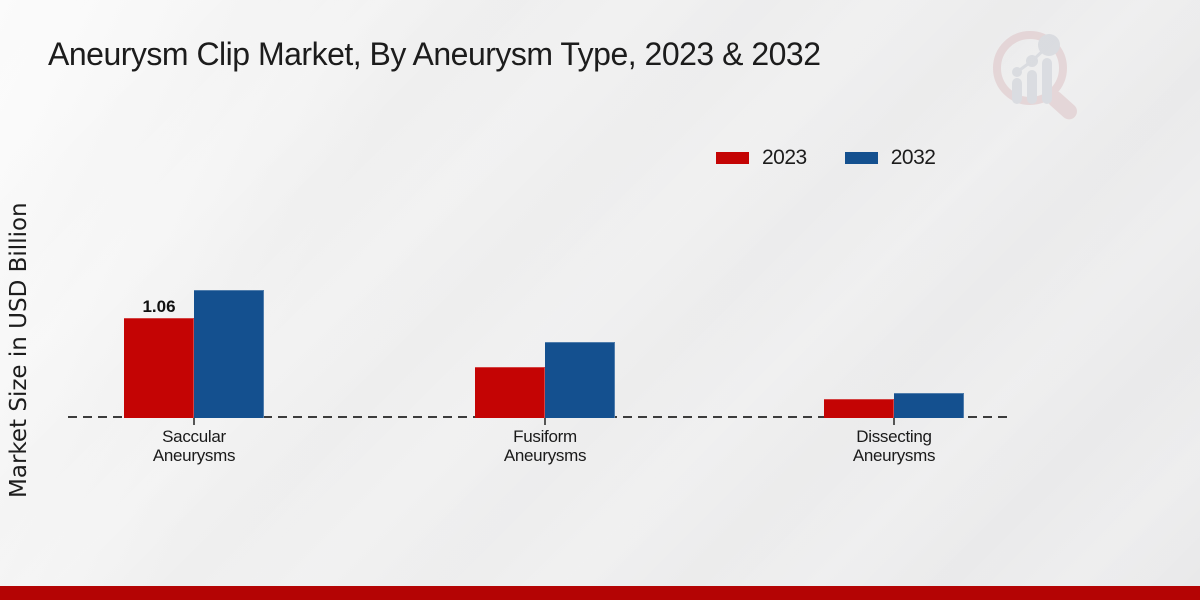  I want to click on bar-2032-dissecting-aneurysms, so click(929, 405).